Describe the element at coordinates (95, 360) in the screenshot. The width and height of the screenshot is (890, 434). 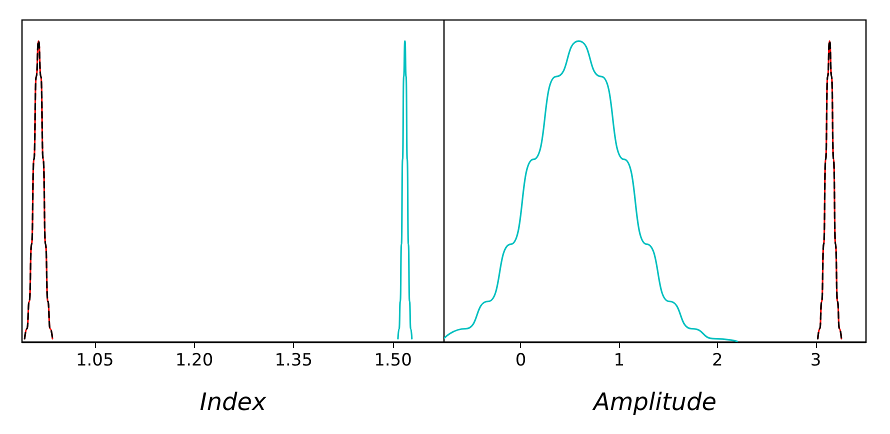
I see `x-tick-label: 1.05` at that location.